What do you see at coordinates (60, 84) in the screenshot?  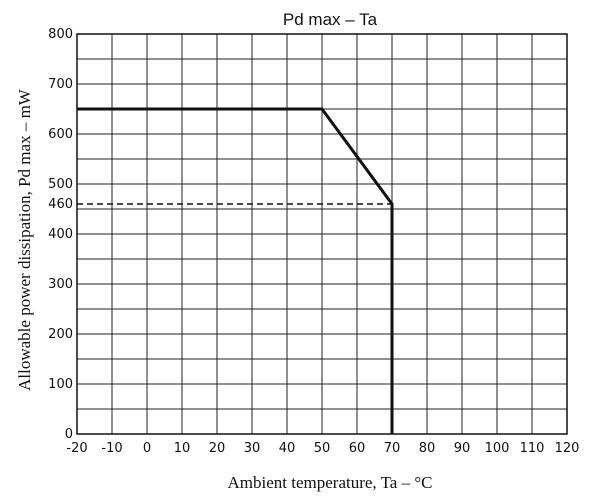 I see `y-tick-label: 700` at bounding box center [60, 84].